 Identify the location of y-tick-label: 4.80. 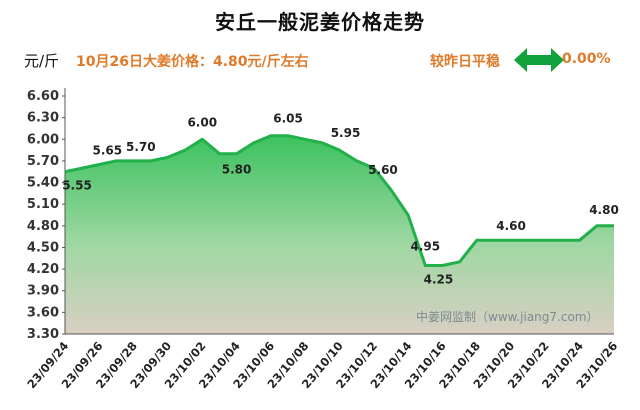
(43, 226).